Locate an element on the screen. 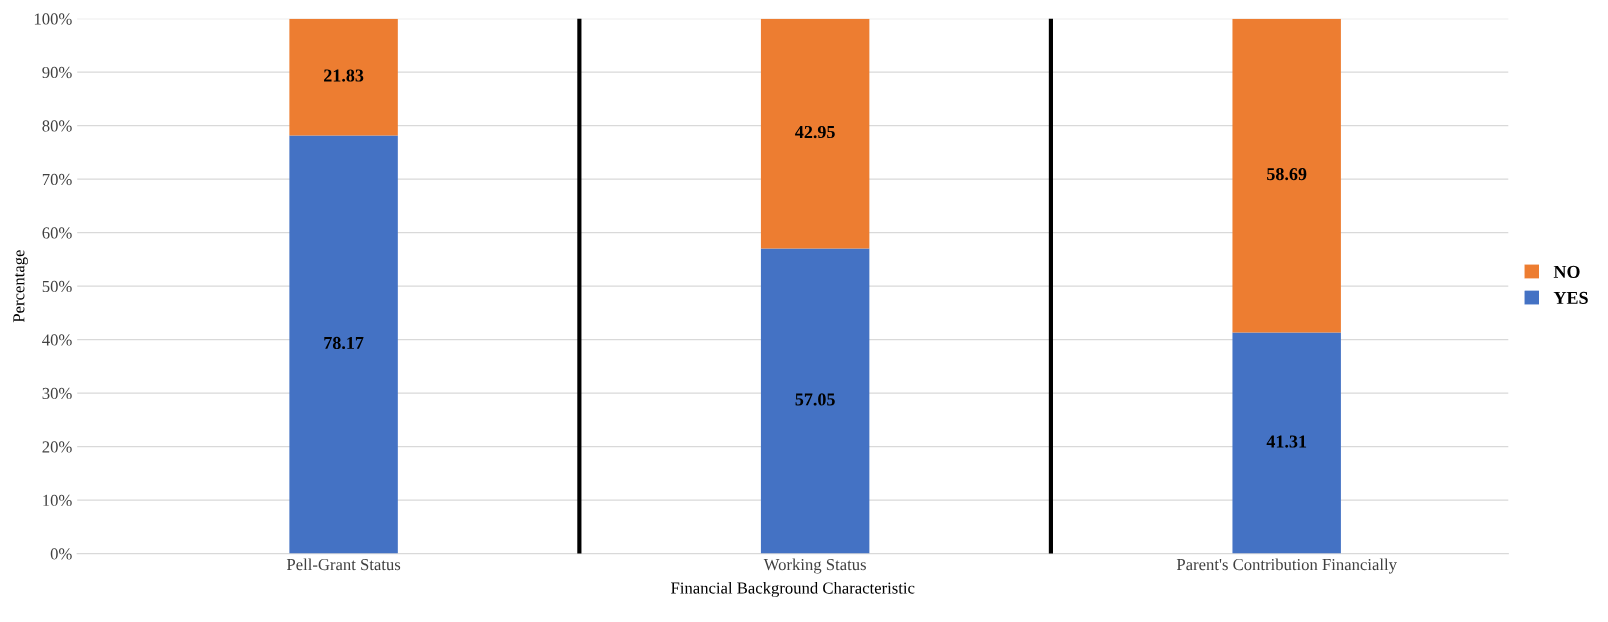 This screenshot has height=622, width=1608. y-tick-label: 20% is located at coordinates (57, 447).